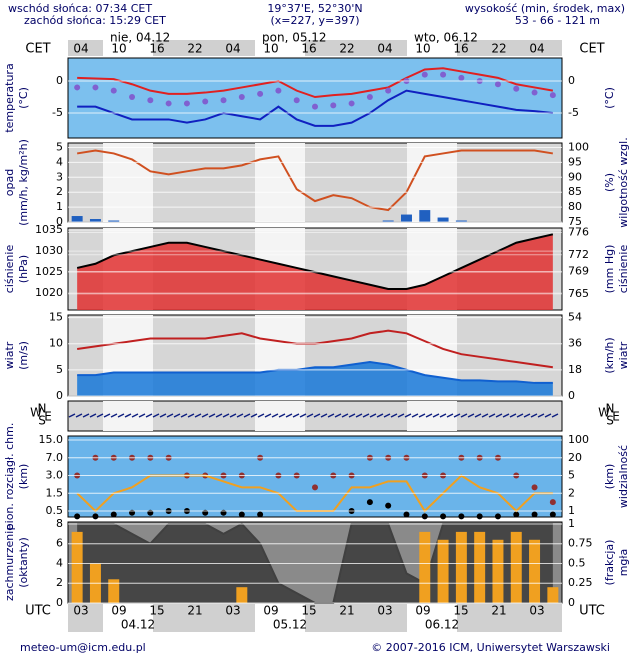 The width and height of the screenshot is (630, 660). Describe the element at coordinates (623, 563) in the screenshot. I see `y2-axis-label: mgła` at that location.